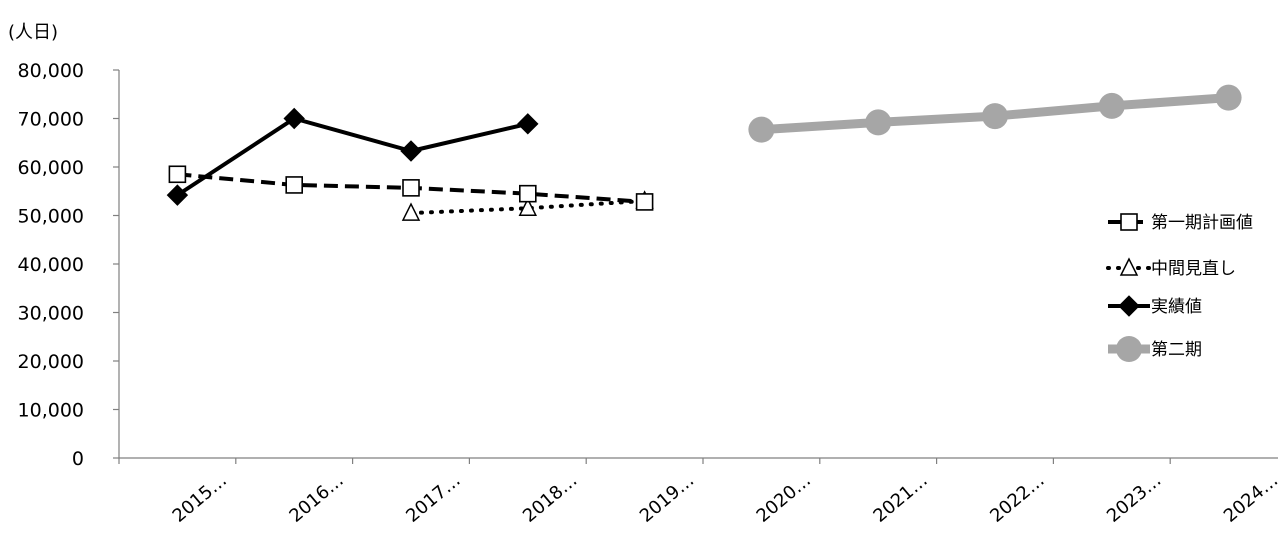 This screenshot has width=1278, height=549. Describe the element at coordinates (1176, 307) in the screenshot. I see `legend-label: 実績値` at that location.